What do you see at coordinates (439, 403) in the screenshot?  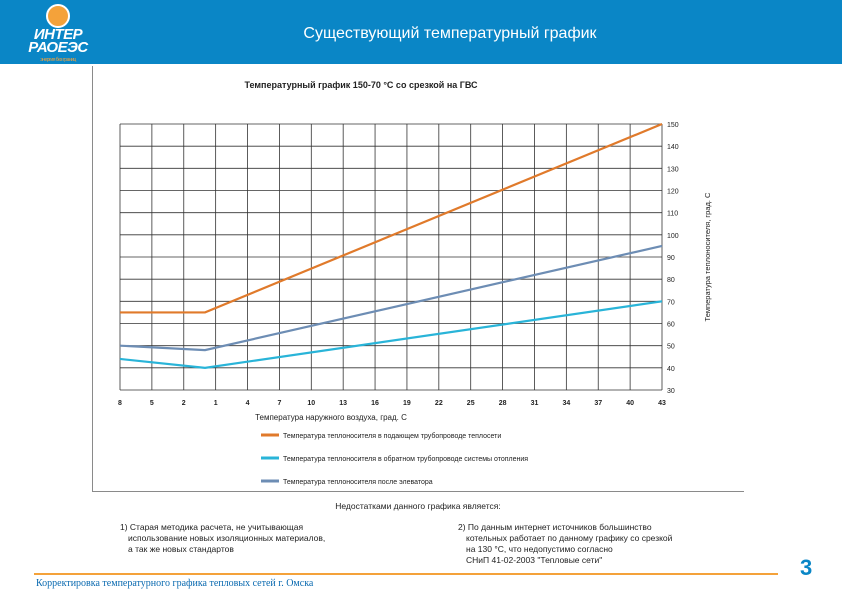 I see `x-tick-label: 22` at bounding box center [439, 403].